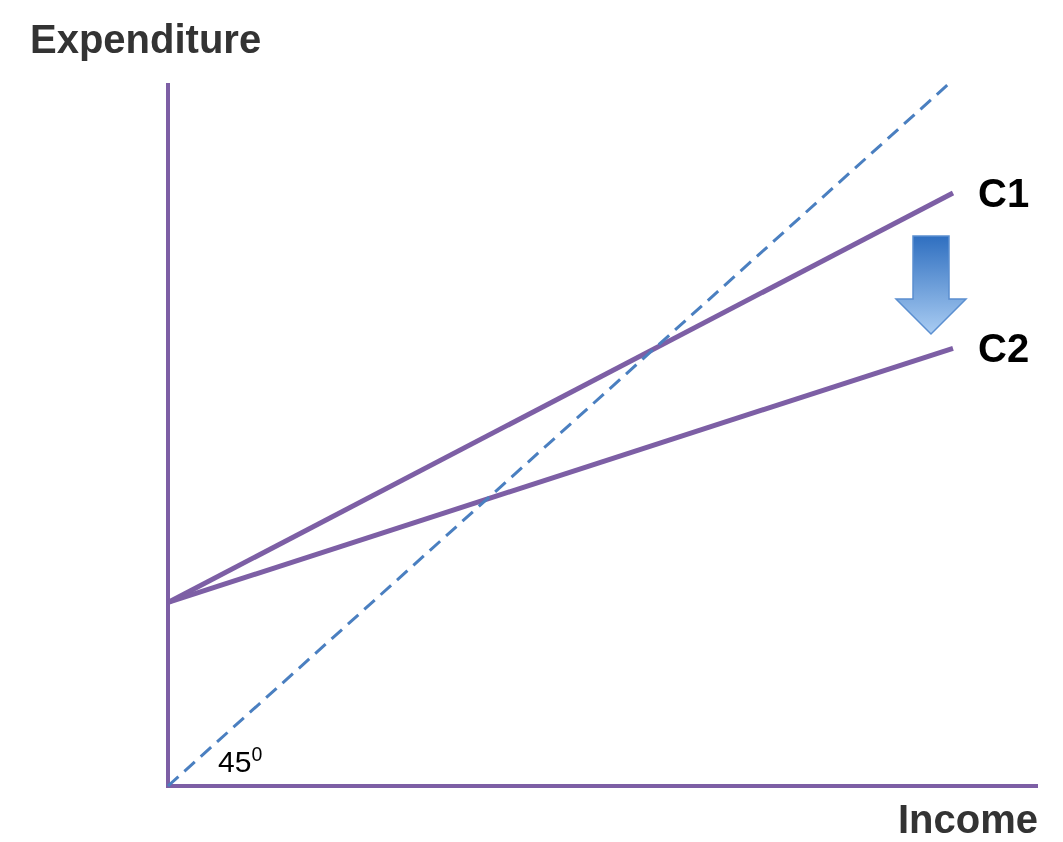 Image resolution: width=1063 pixels, height=842 pixels. Describe the element at coordinates (1004, 348) in the screenshot. I see `series-label: C2` at that location.